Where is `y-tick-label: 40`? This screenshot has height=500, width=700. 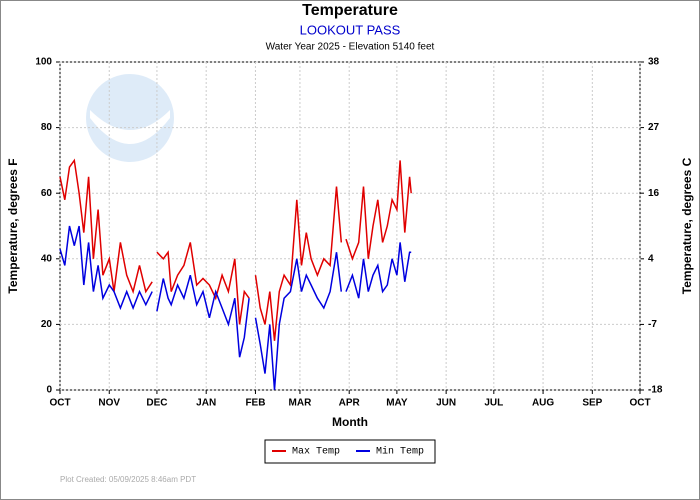
y-tick-label: 40 is located at coordinates (47, 258).